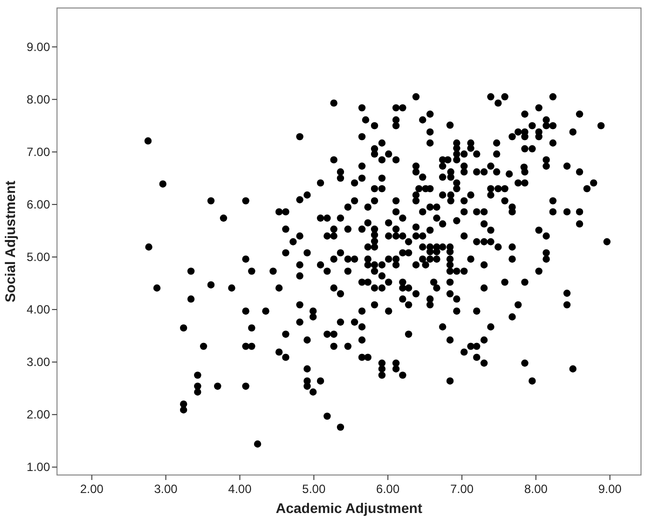  What do you see at coordinates (462, 489) in the screenshot?
I see `x-tick-label: 7.00` at bounding box center [462, 489].